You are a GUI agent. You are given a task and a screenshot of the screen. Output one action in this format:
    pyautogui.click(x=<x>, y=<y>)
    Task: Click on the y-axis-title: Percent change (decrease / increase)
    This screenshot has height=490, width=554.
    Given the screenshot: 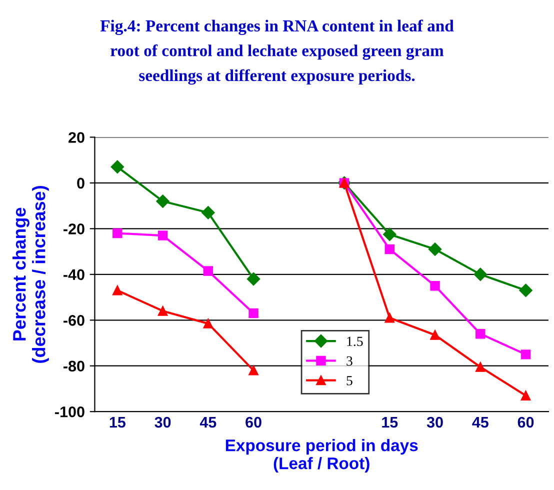 What is the action you would take?
    pyautogui.click(x=30, y=274)
    